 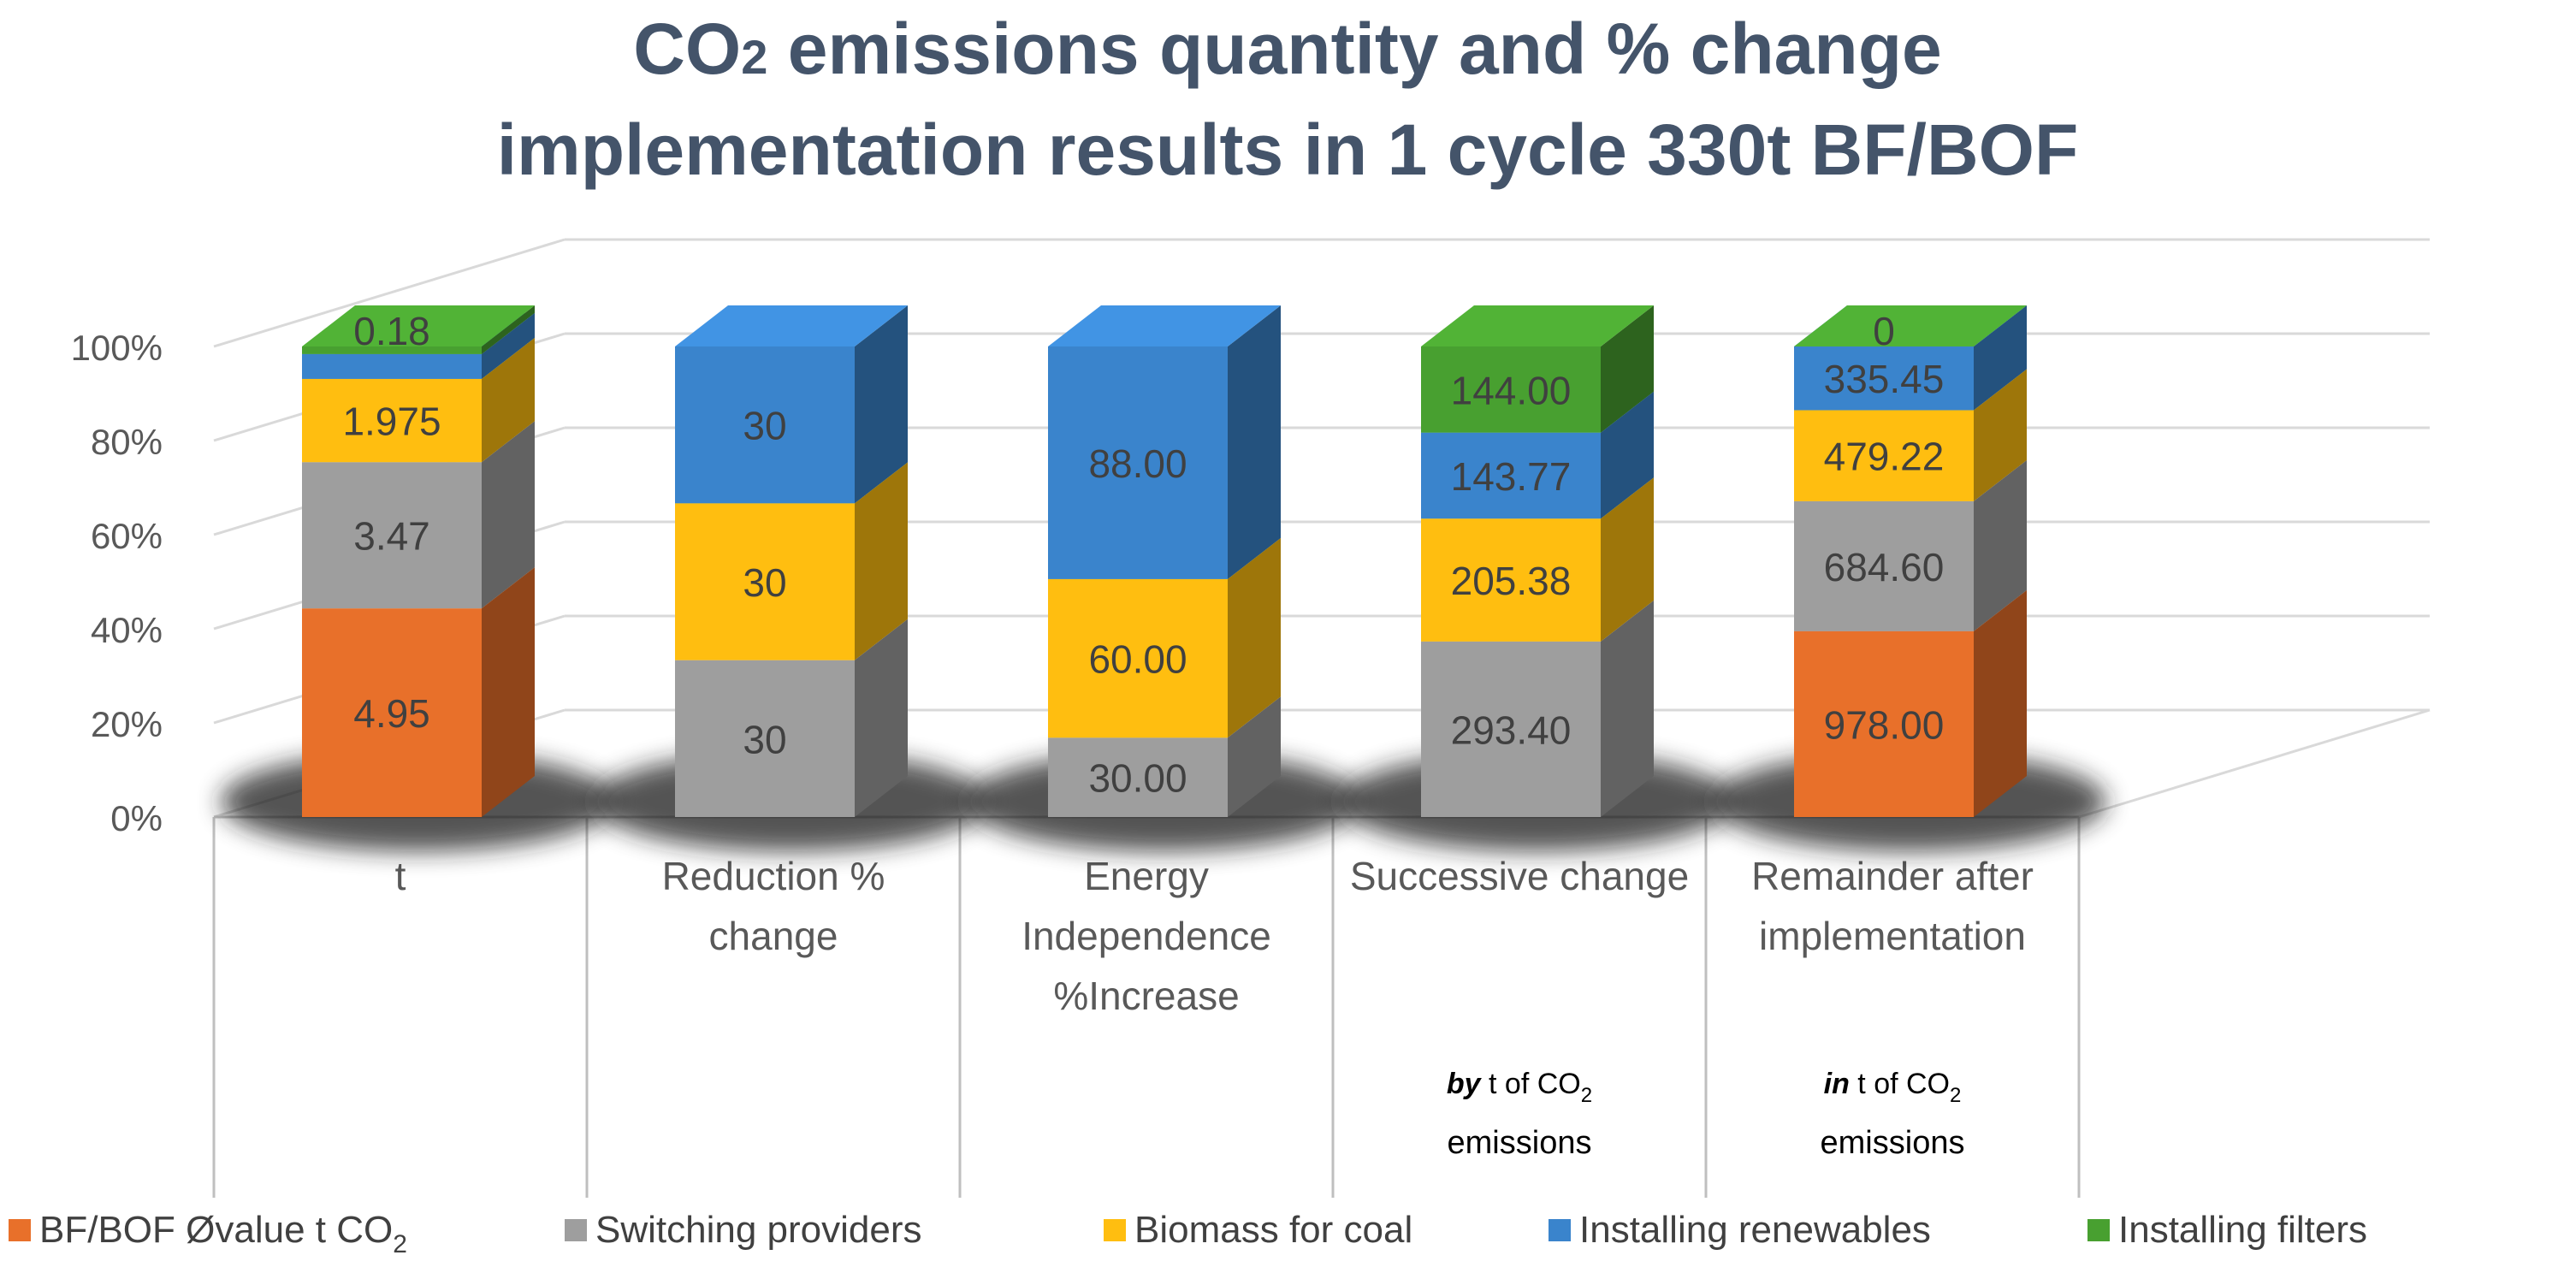 I want to click on y-tick-label: 80%, so click(x=127, y=442).